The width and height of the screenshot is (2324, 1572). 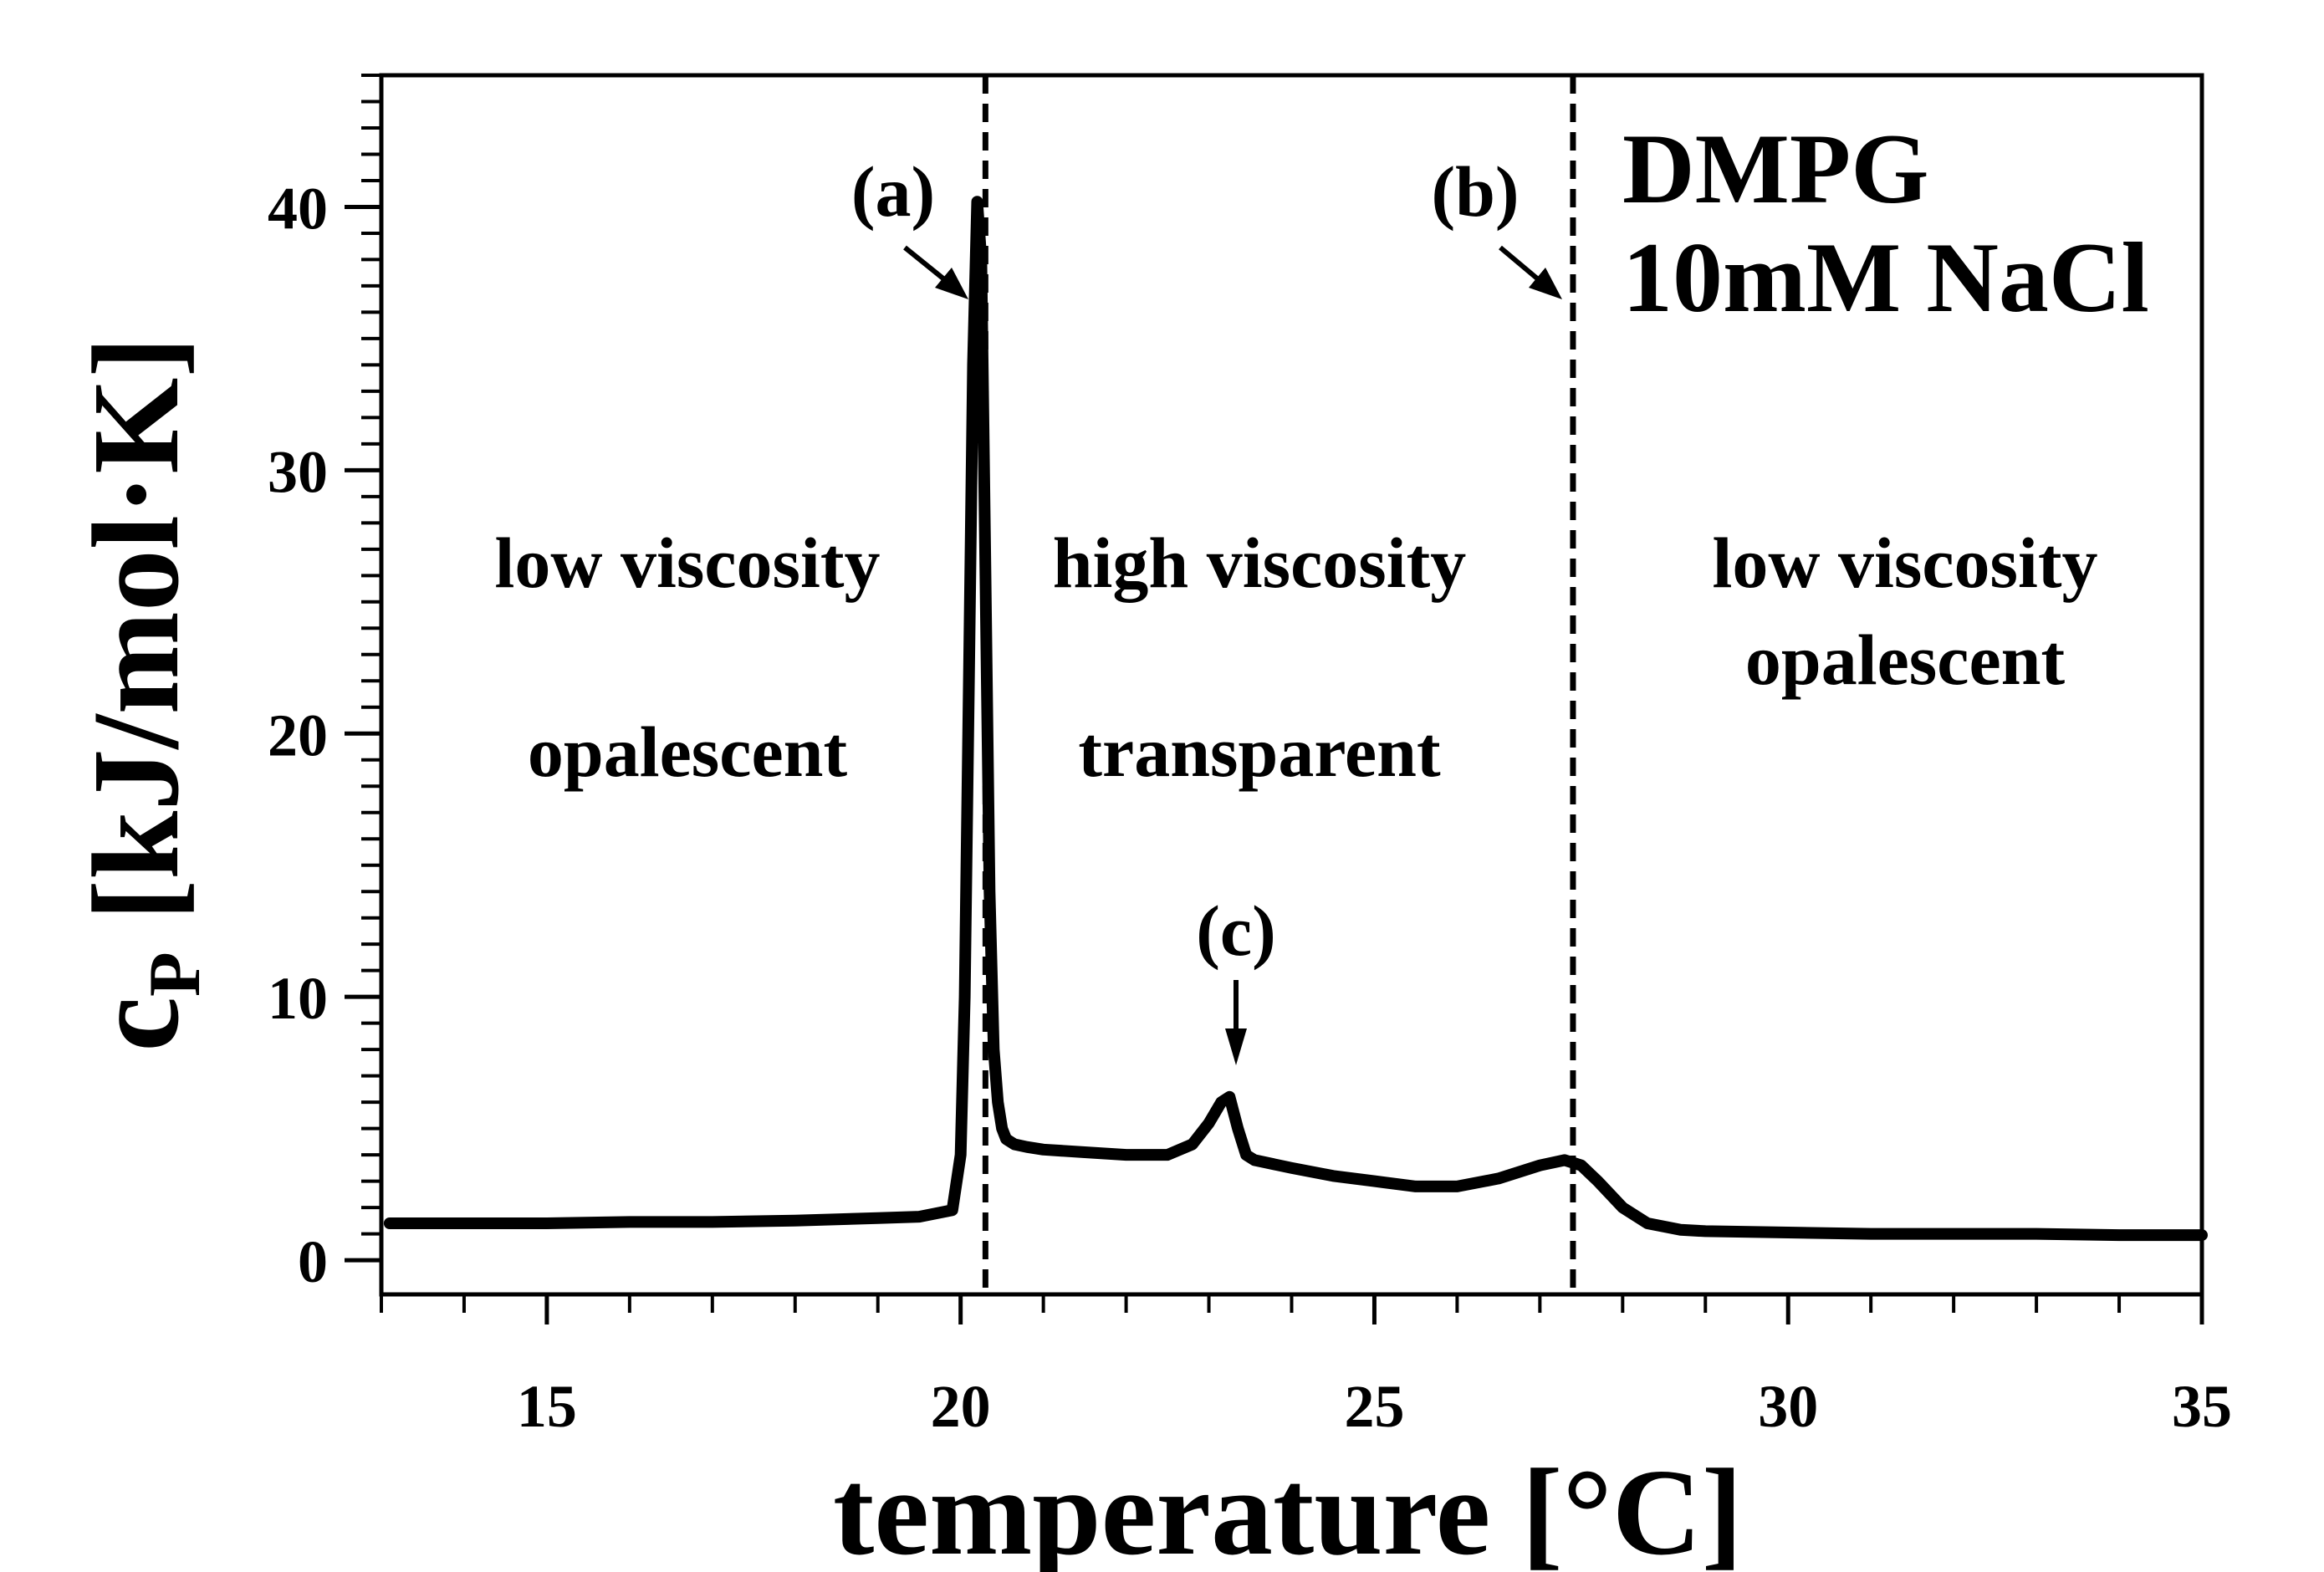 What do you see at coordinates (298, 471) in the screenshot?
I see `y-tick-label: 30` at bounding box center [298, 471].